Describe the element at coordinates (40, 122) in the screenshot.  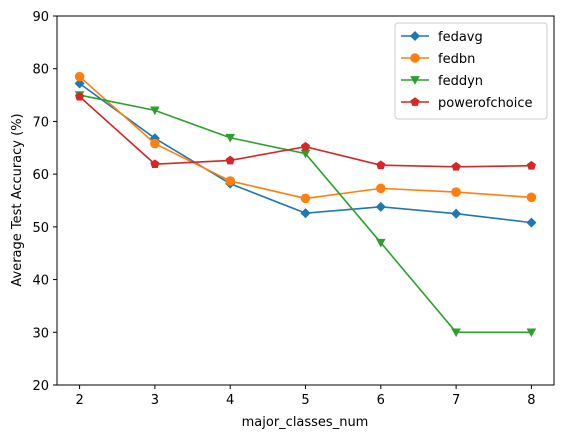
I see `y-tick-label: 70` at that location.